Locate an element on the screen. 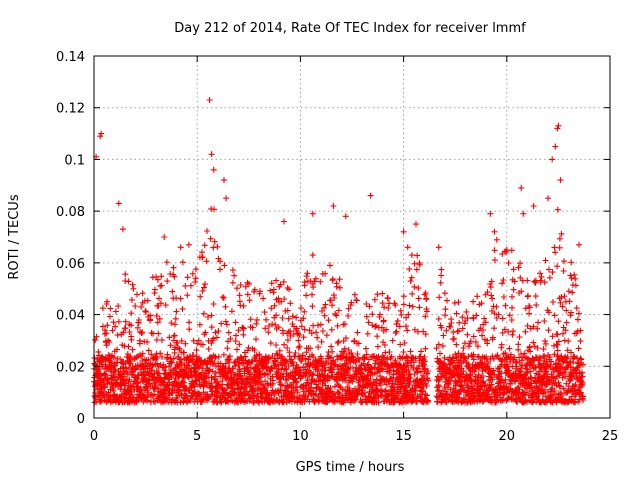 The image size is (640, 480). y-tick-label: 0.12 is located at coordinates (70, 109).